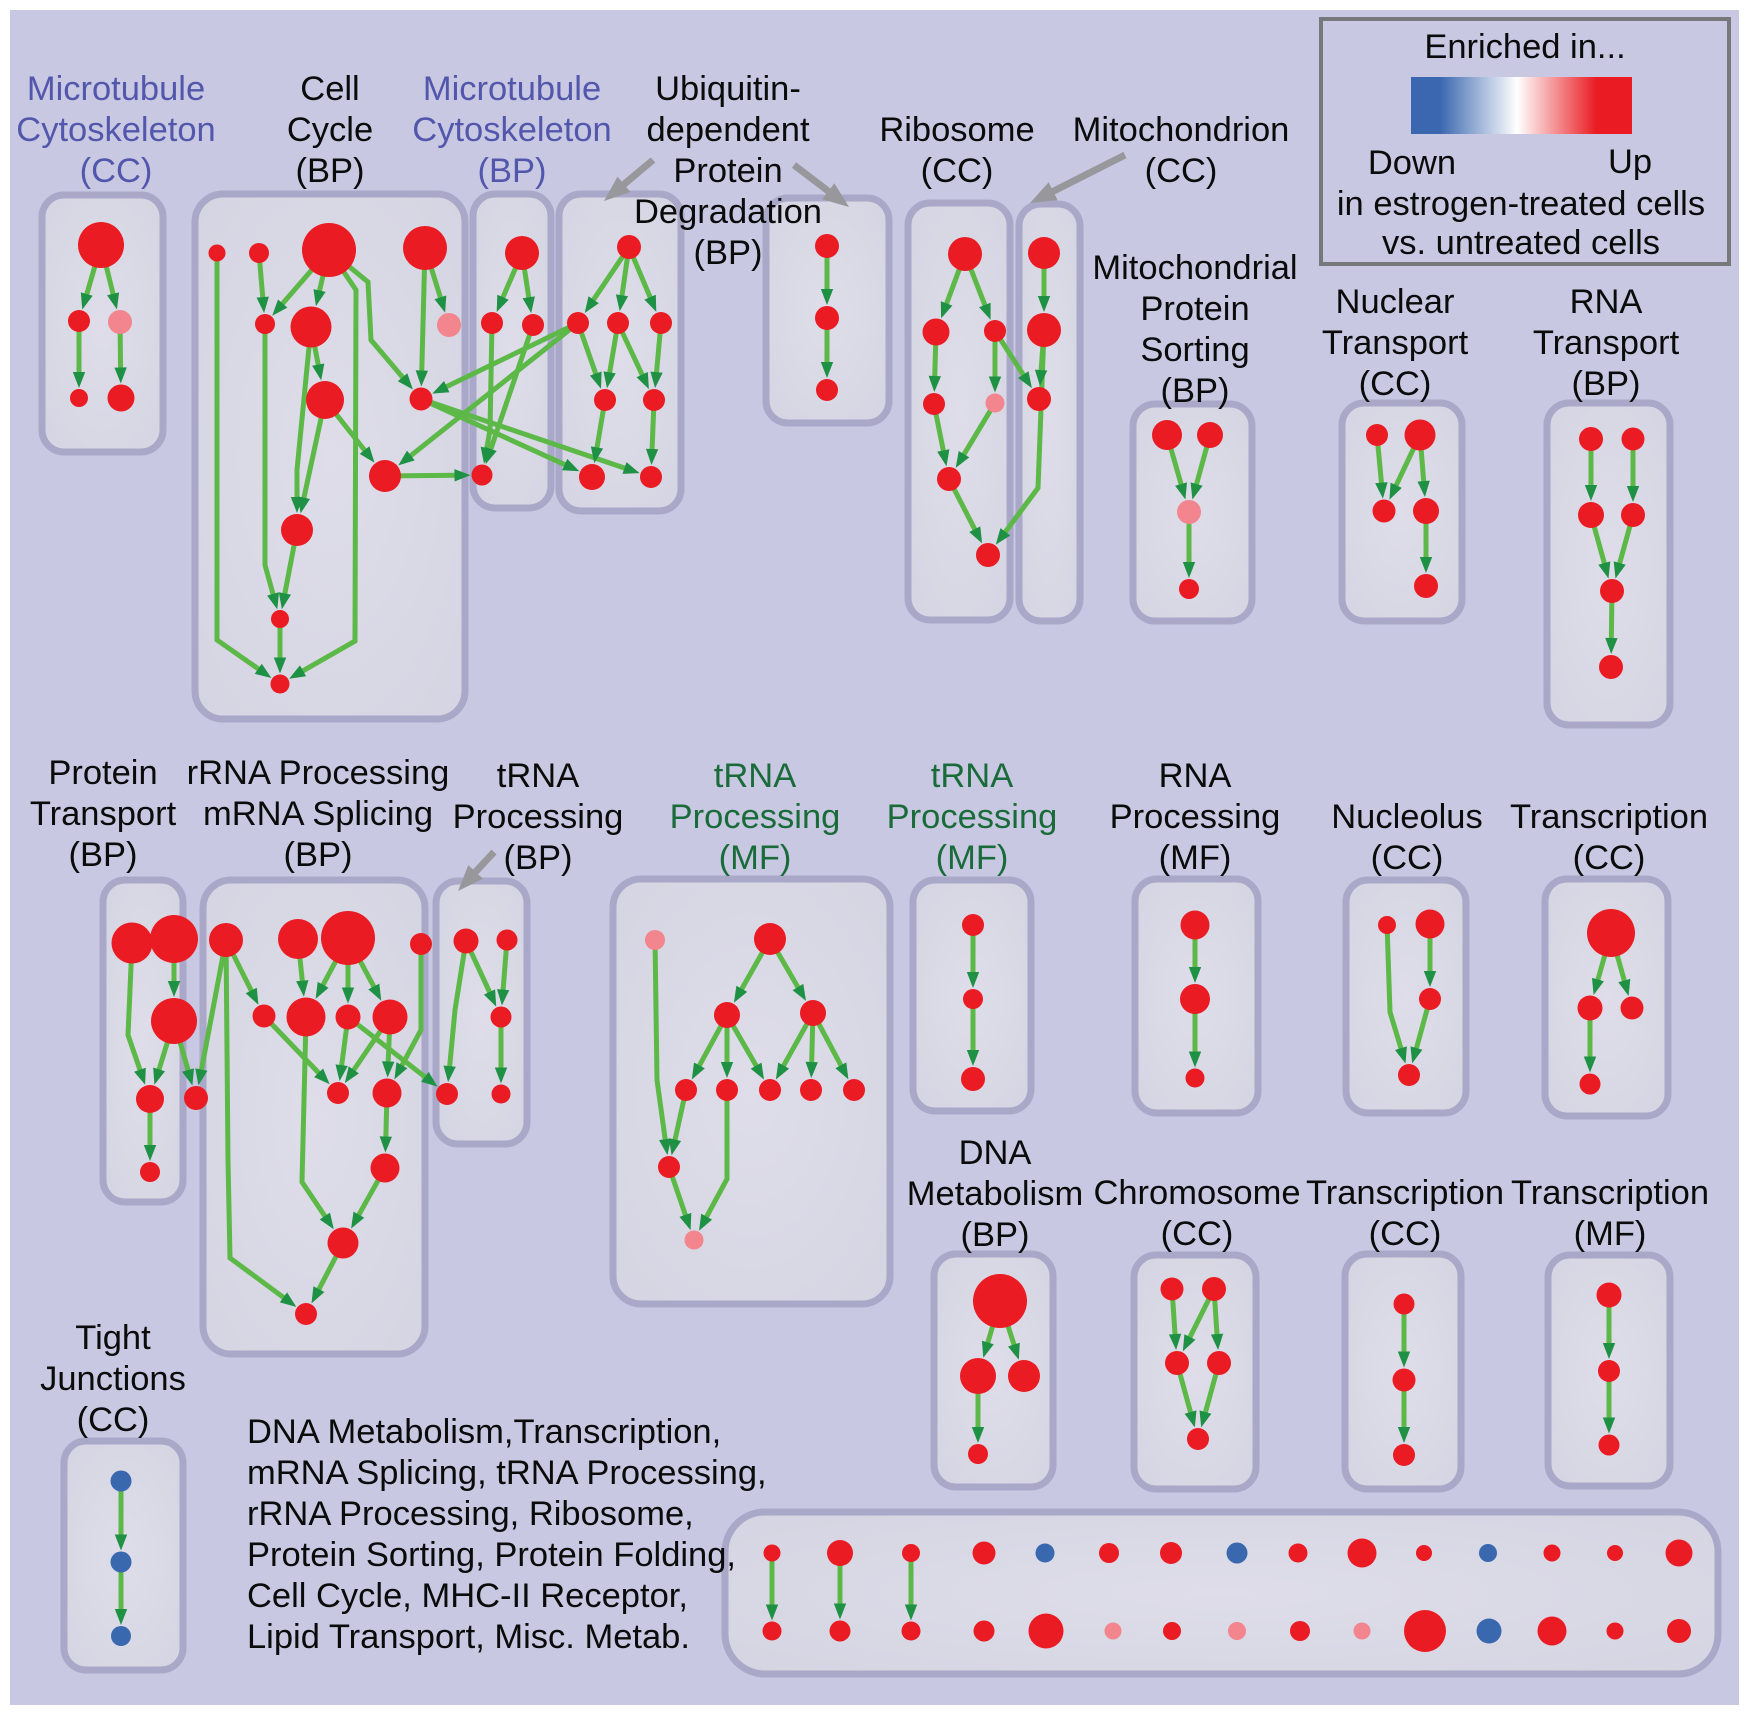  I want to click on svg-text: in estrogen-treated cells, so click(1521, 204).